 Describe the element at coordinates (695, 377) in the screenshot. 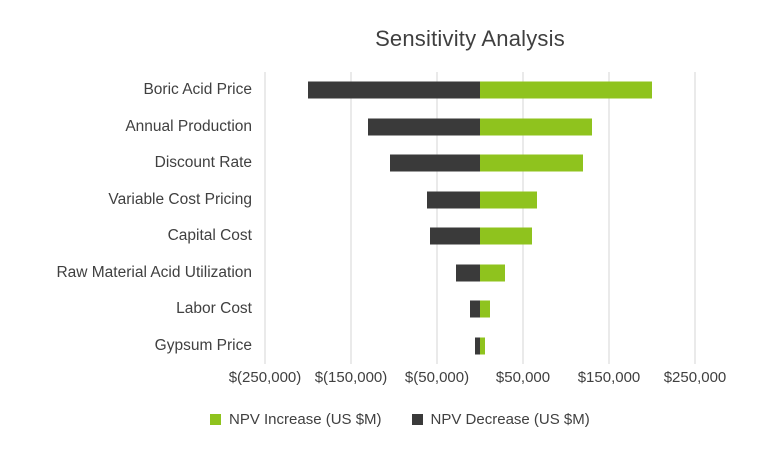

I see `x-tick-label: $250,000` at that location.